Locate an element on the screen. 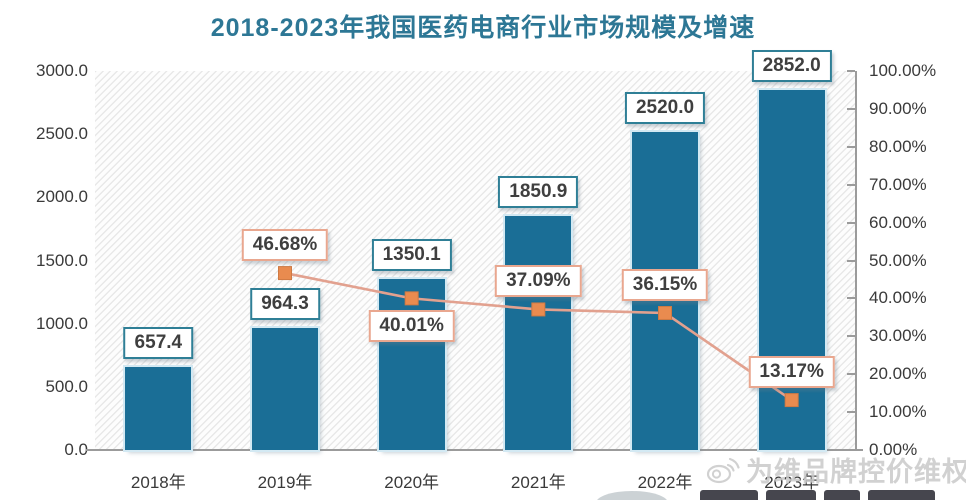 The height and width of the screenshot is (500, 966). bar-value-label: 964.3 is located at coordinates (285, 304).